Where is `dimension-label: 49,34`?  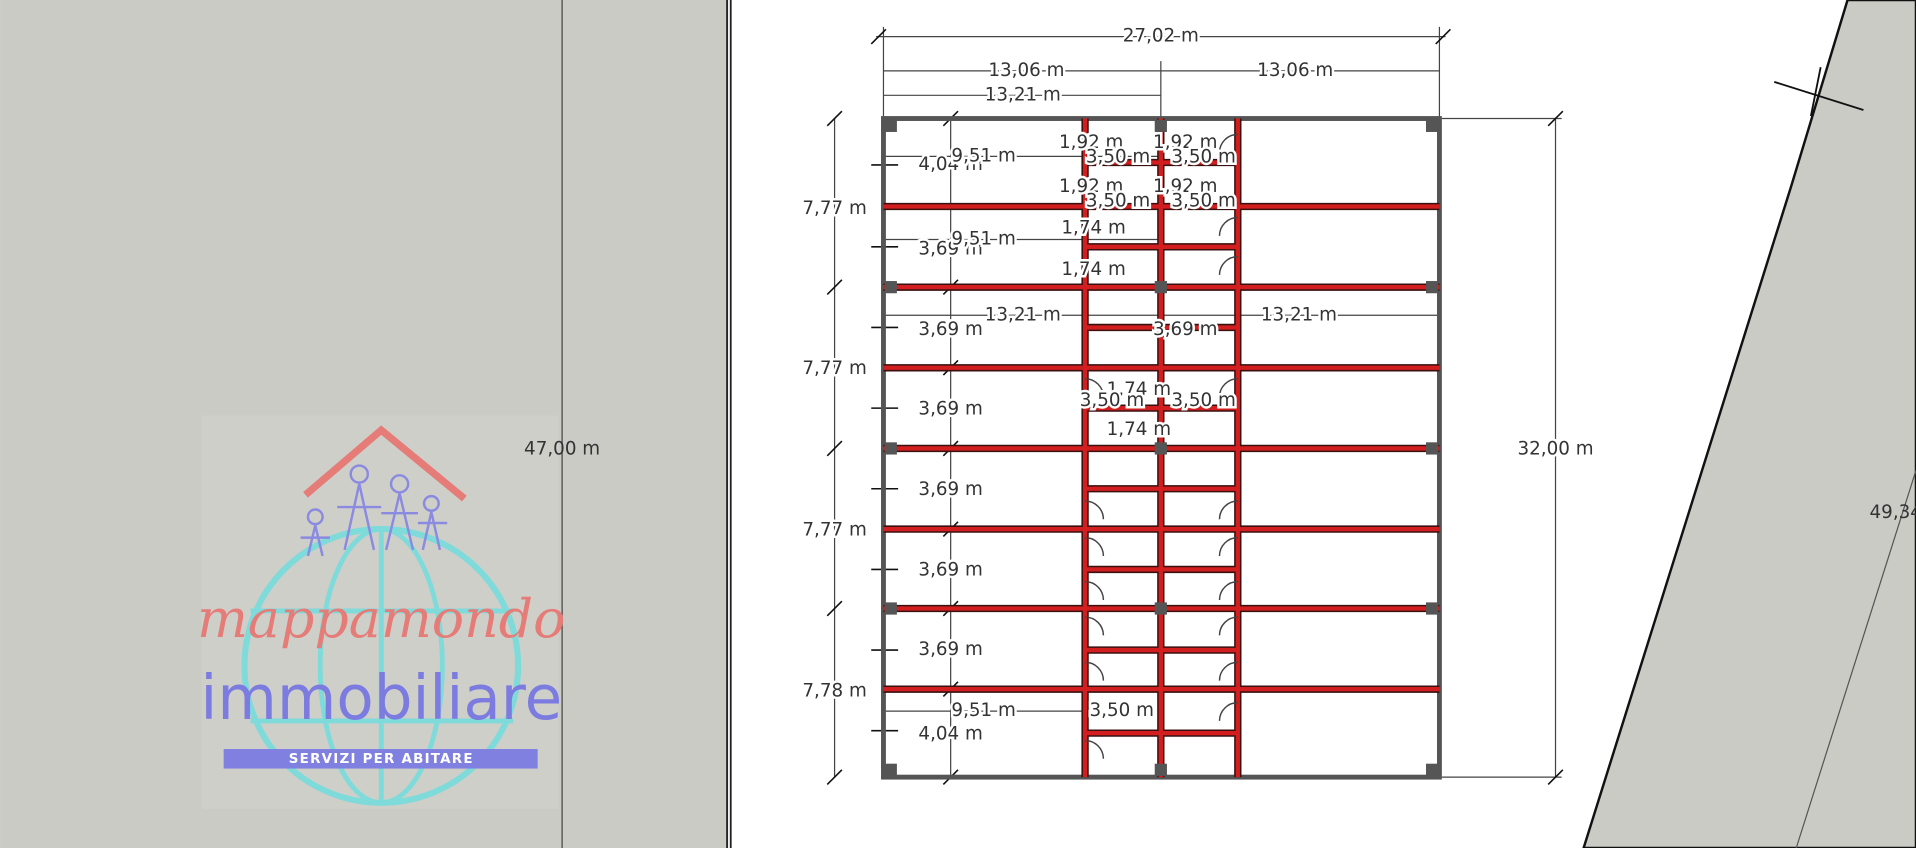
dimension-label: 49,34 is located at coordinates (1893, 512).